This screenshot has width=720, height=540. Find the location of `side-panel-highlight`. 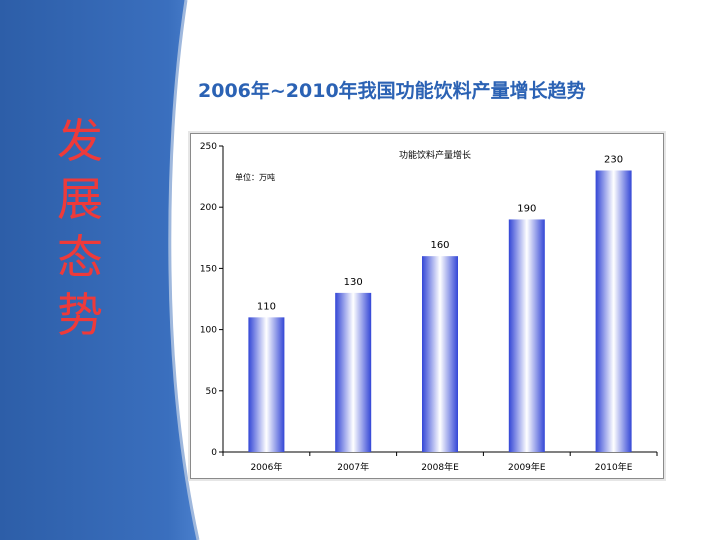

side-panel-highlight is located at coordinates (184, 270).